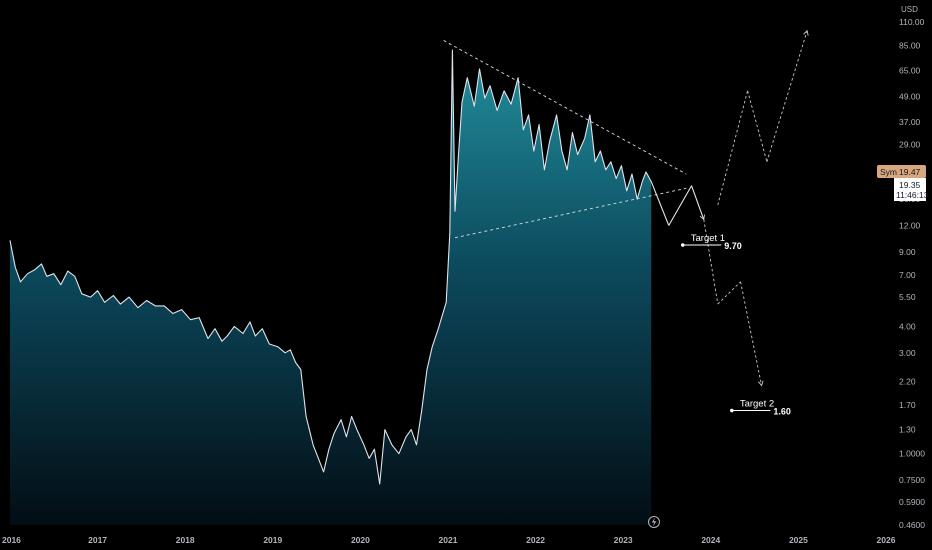 This screenshot has width=932, height=550. Describe the element at coordinates (97, 540) in the screenshot. I see `x-tick-label: 2017` at that location.